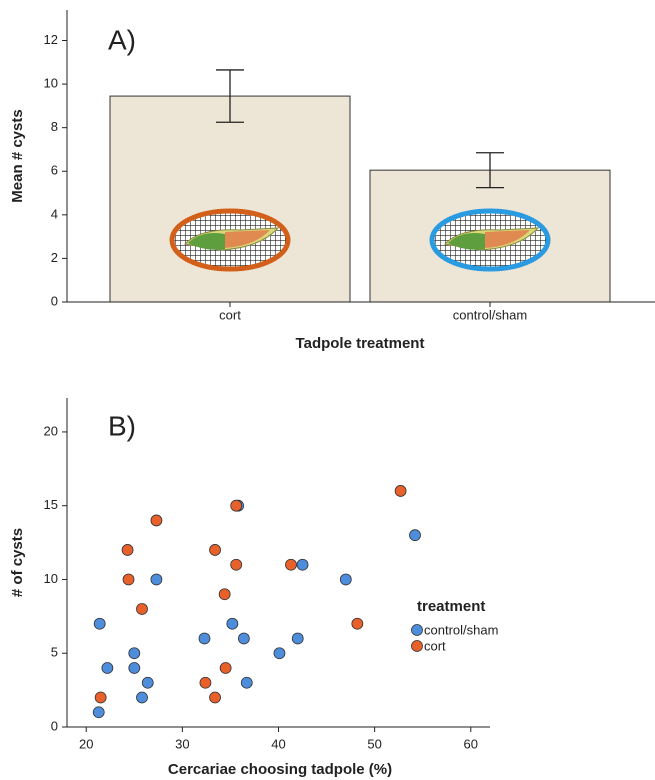 This screenshot has width=655, height=780. Describe the element at coordinates (54, 652) in the screenshot. I see `y-tick-label: 5` at that location.